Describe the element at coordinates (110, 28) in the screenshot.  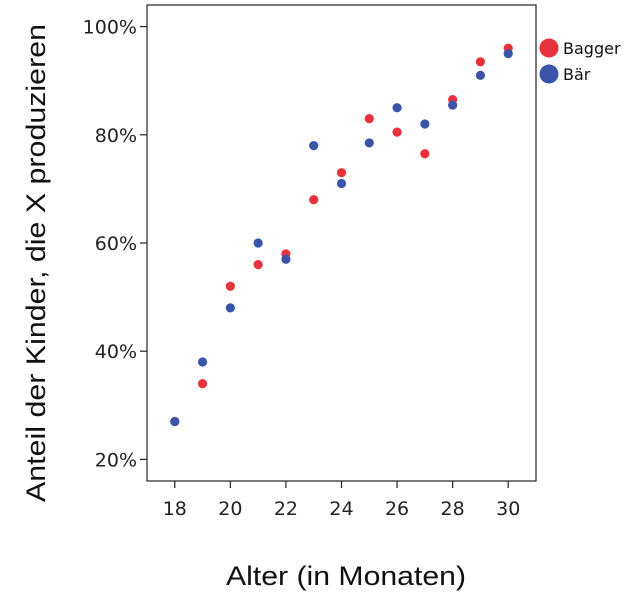
I see `y-tick-label: 100%` at that location.